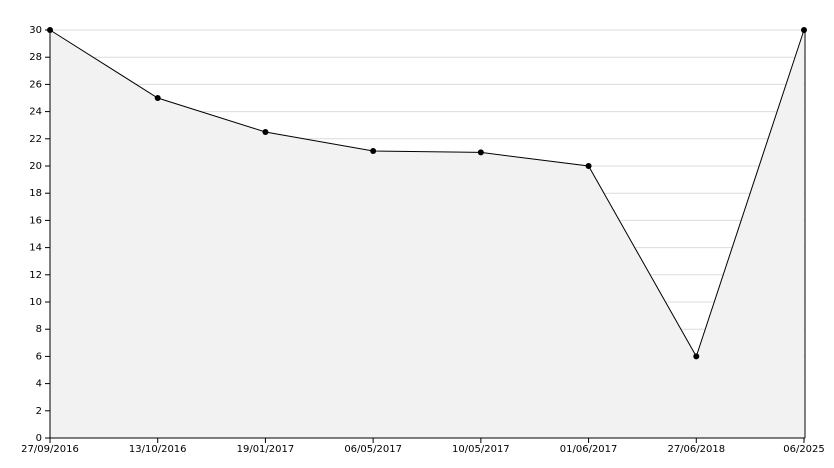  I want to click on y-tick-label: 24, so click(35, 112).